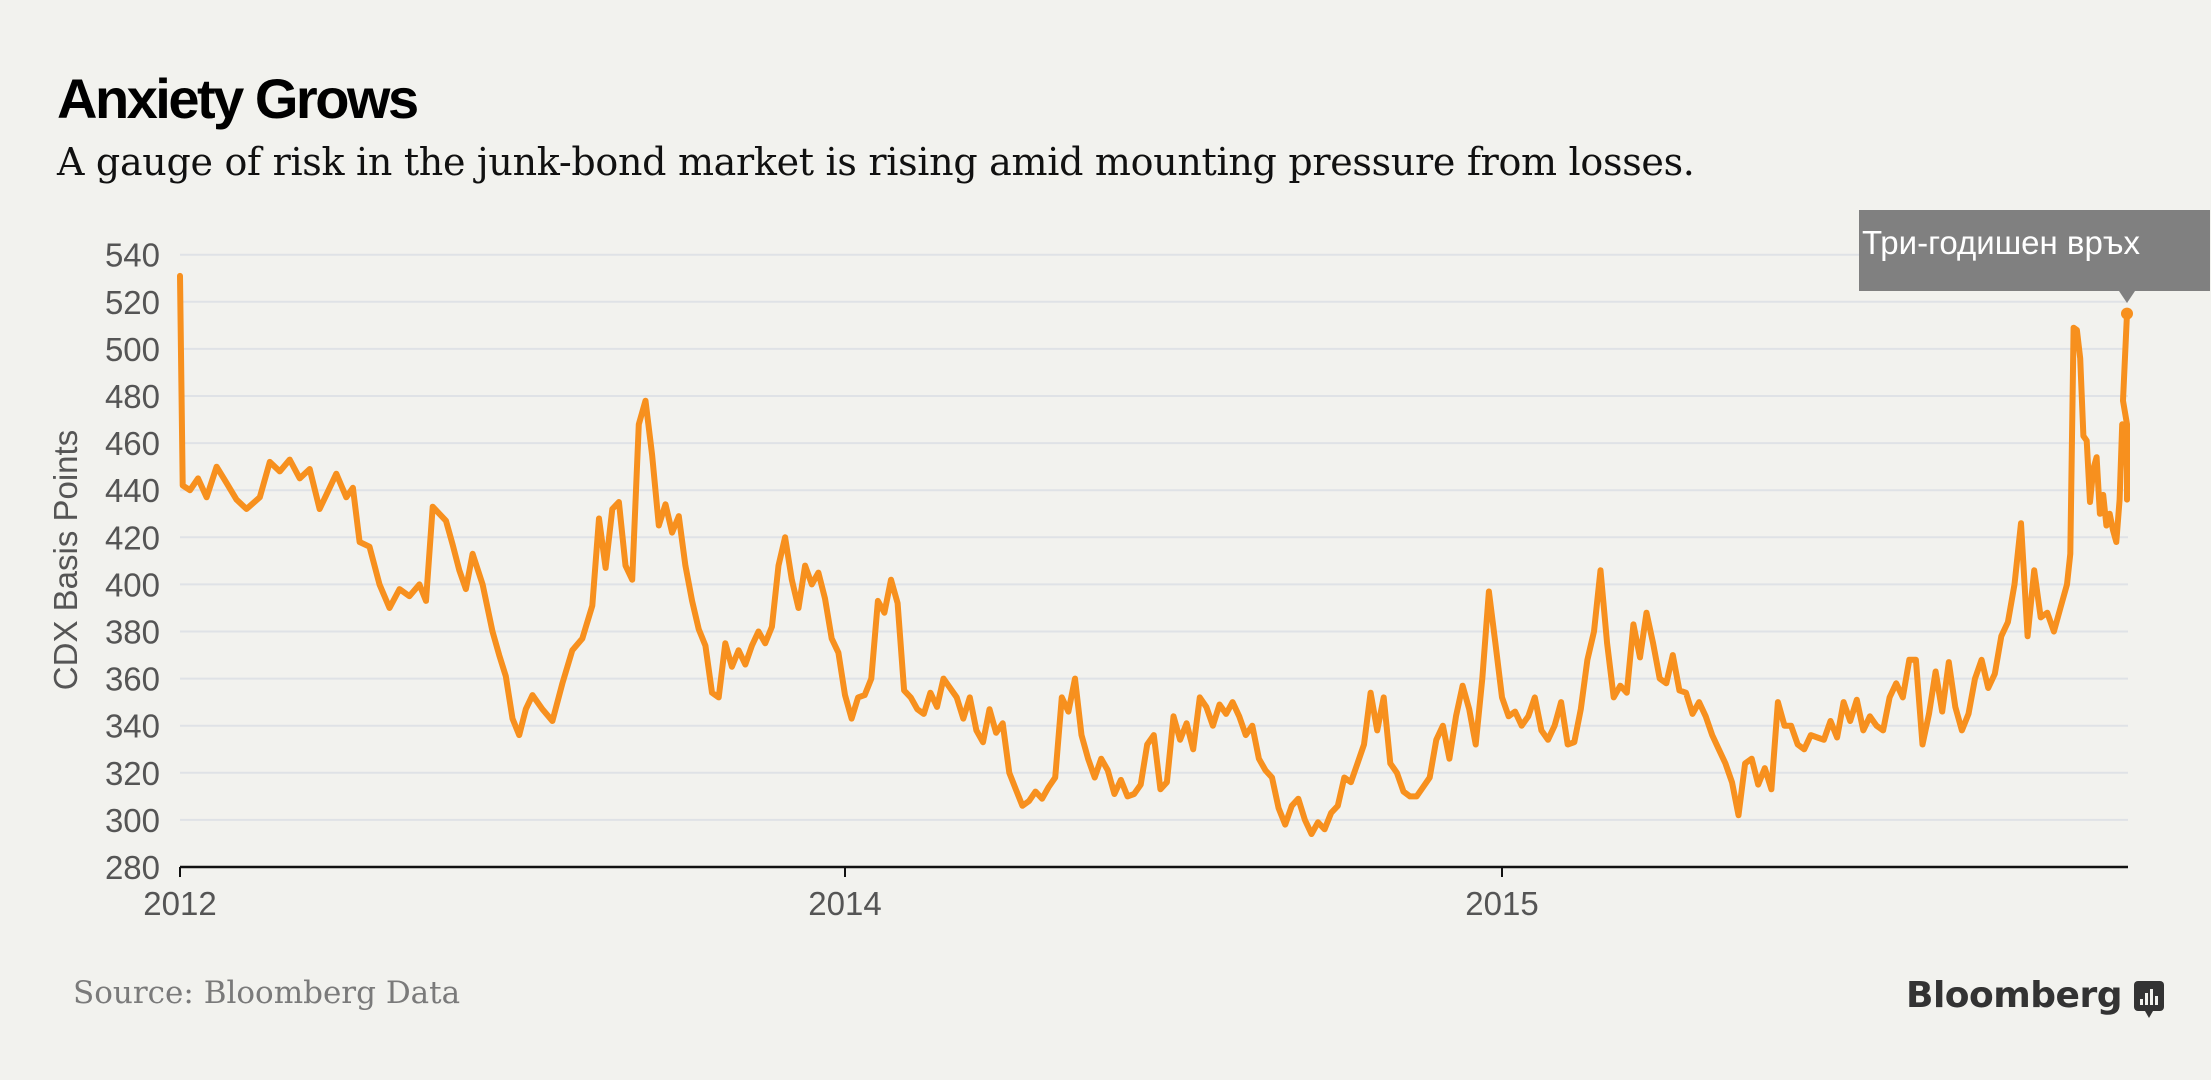 The width and height of the screenshot is (2211, 1080). What do you see at coordinates (844, 903) in the screenshot?
I see `x-tick-label: 2014` at bounding box center [844, 903].